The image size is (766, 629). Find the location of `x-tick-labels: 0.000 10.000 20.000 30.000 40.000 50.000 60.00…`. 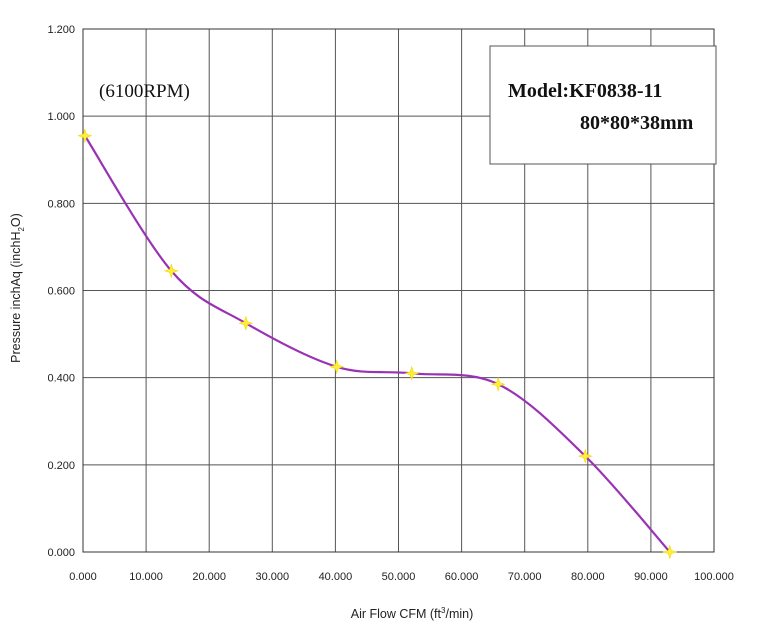

x-tick-labels: 0.000 10.000 20.000 30.000 40.000 50.000 60.00… is located at coordinates (401, 577).